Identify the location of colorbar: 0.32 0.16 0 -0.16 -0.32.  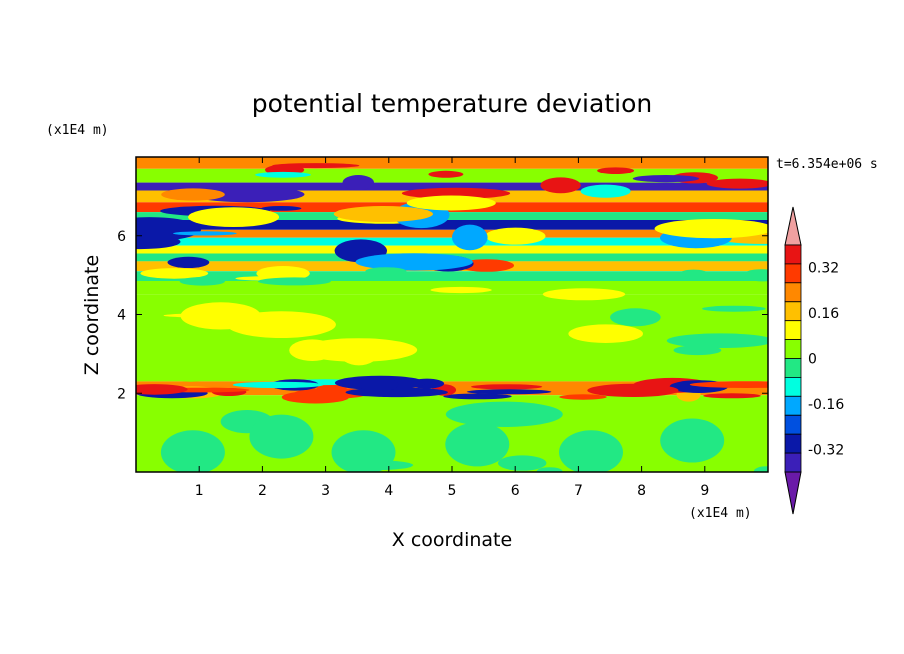
(814, 360).